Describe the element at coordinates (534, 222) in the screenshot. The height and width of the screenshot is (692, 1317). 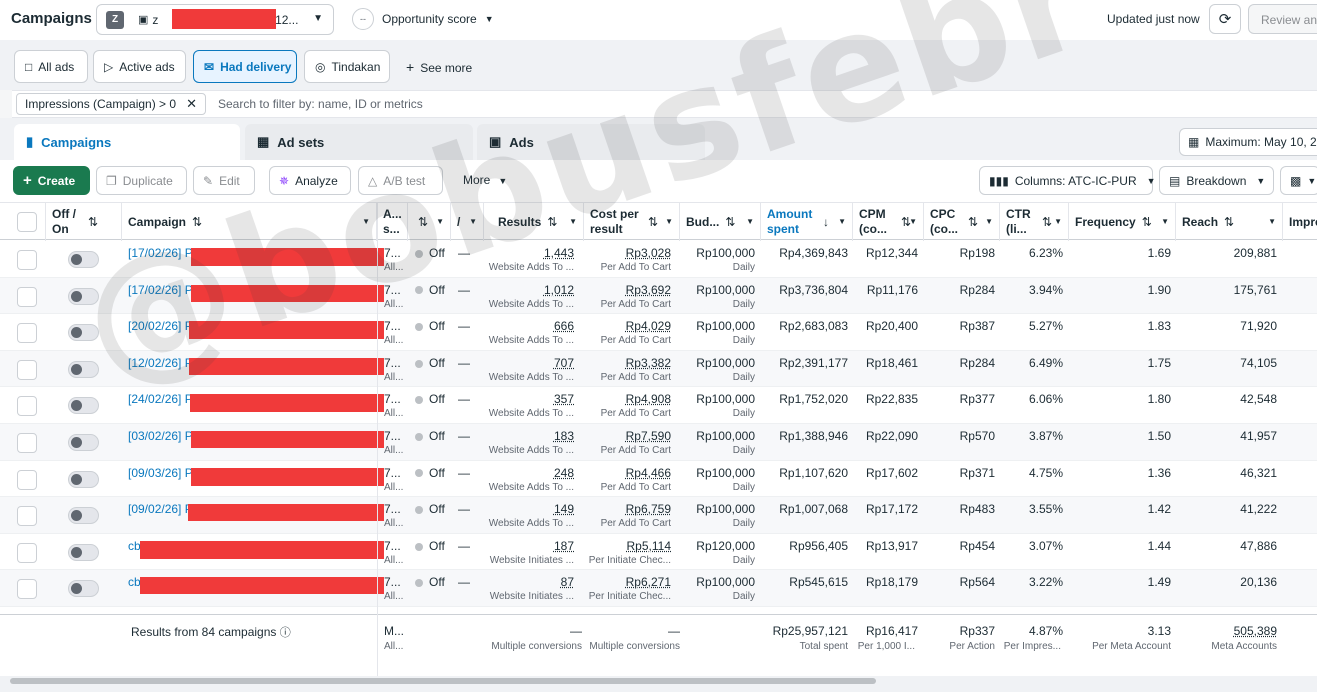
I see `header-results: Results ⇅ ▼` at that location.